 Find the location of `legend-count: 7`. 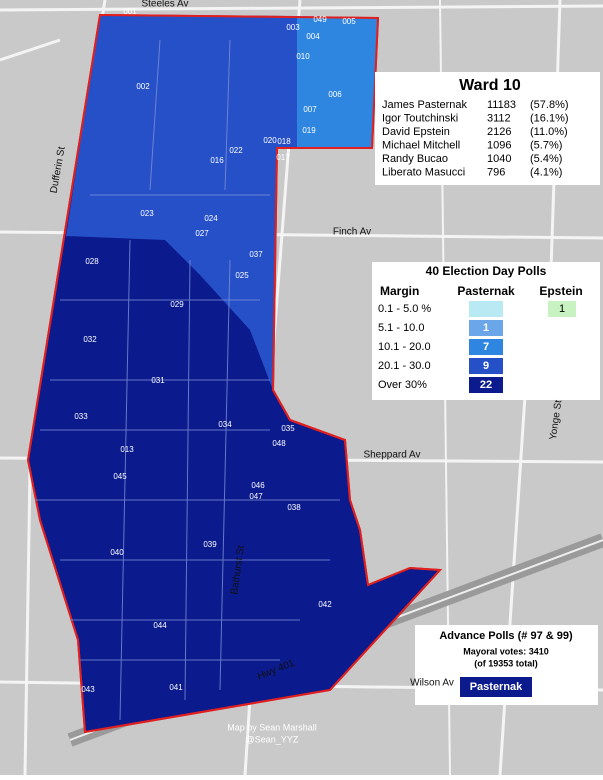

legend-count: 7 is located at coordinates (486, 347).